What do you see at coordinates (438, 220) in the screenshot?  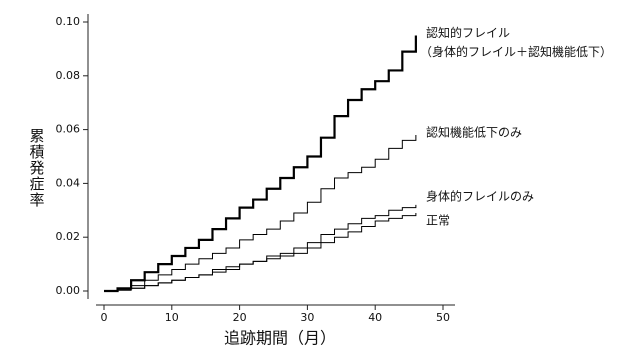 I see `series-label: 正常` at bounding box center [438, 220].